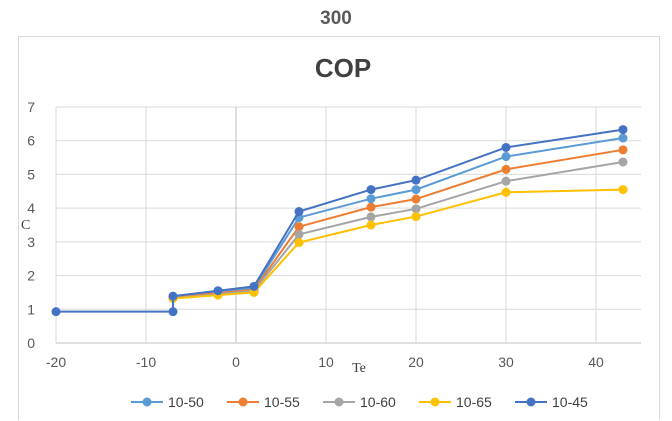 Image resolution: width=672 pixels, height=421 pixels. I want to click on y-tick-label: 3, so click(31, 242).